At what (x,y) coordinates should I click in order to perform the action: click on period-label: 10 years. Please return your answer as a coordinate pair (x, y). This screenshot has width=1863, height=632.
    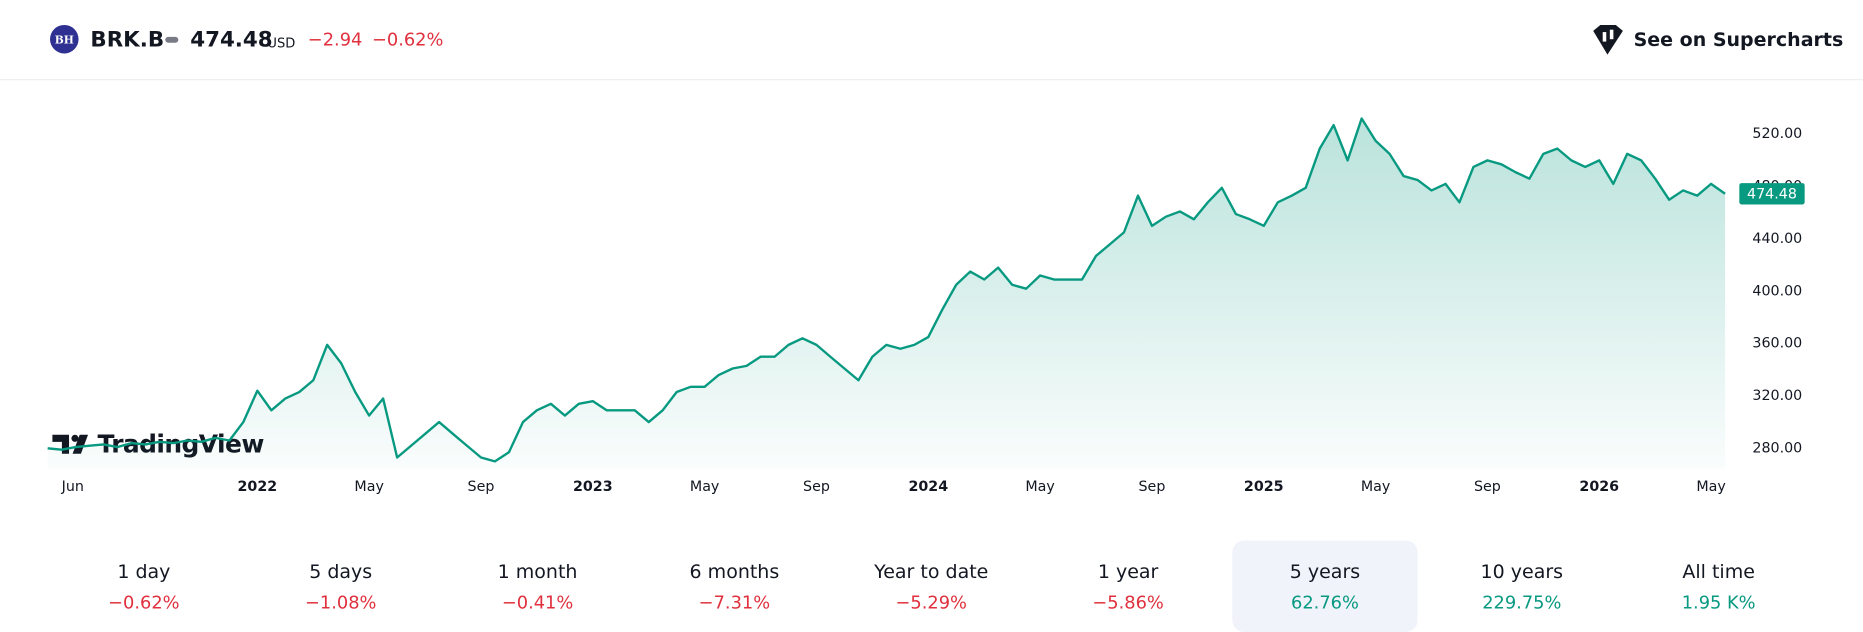
    Looking at the image, I should click on (1522, 572).